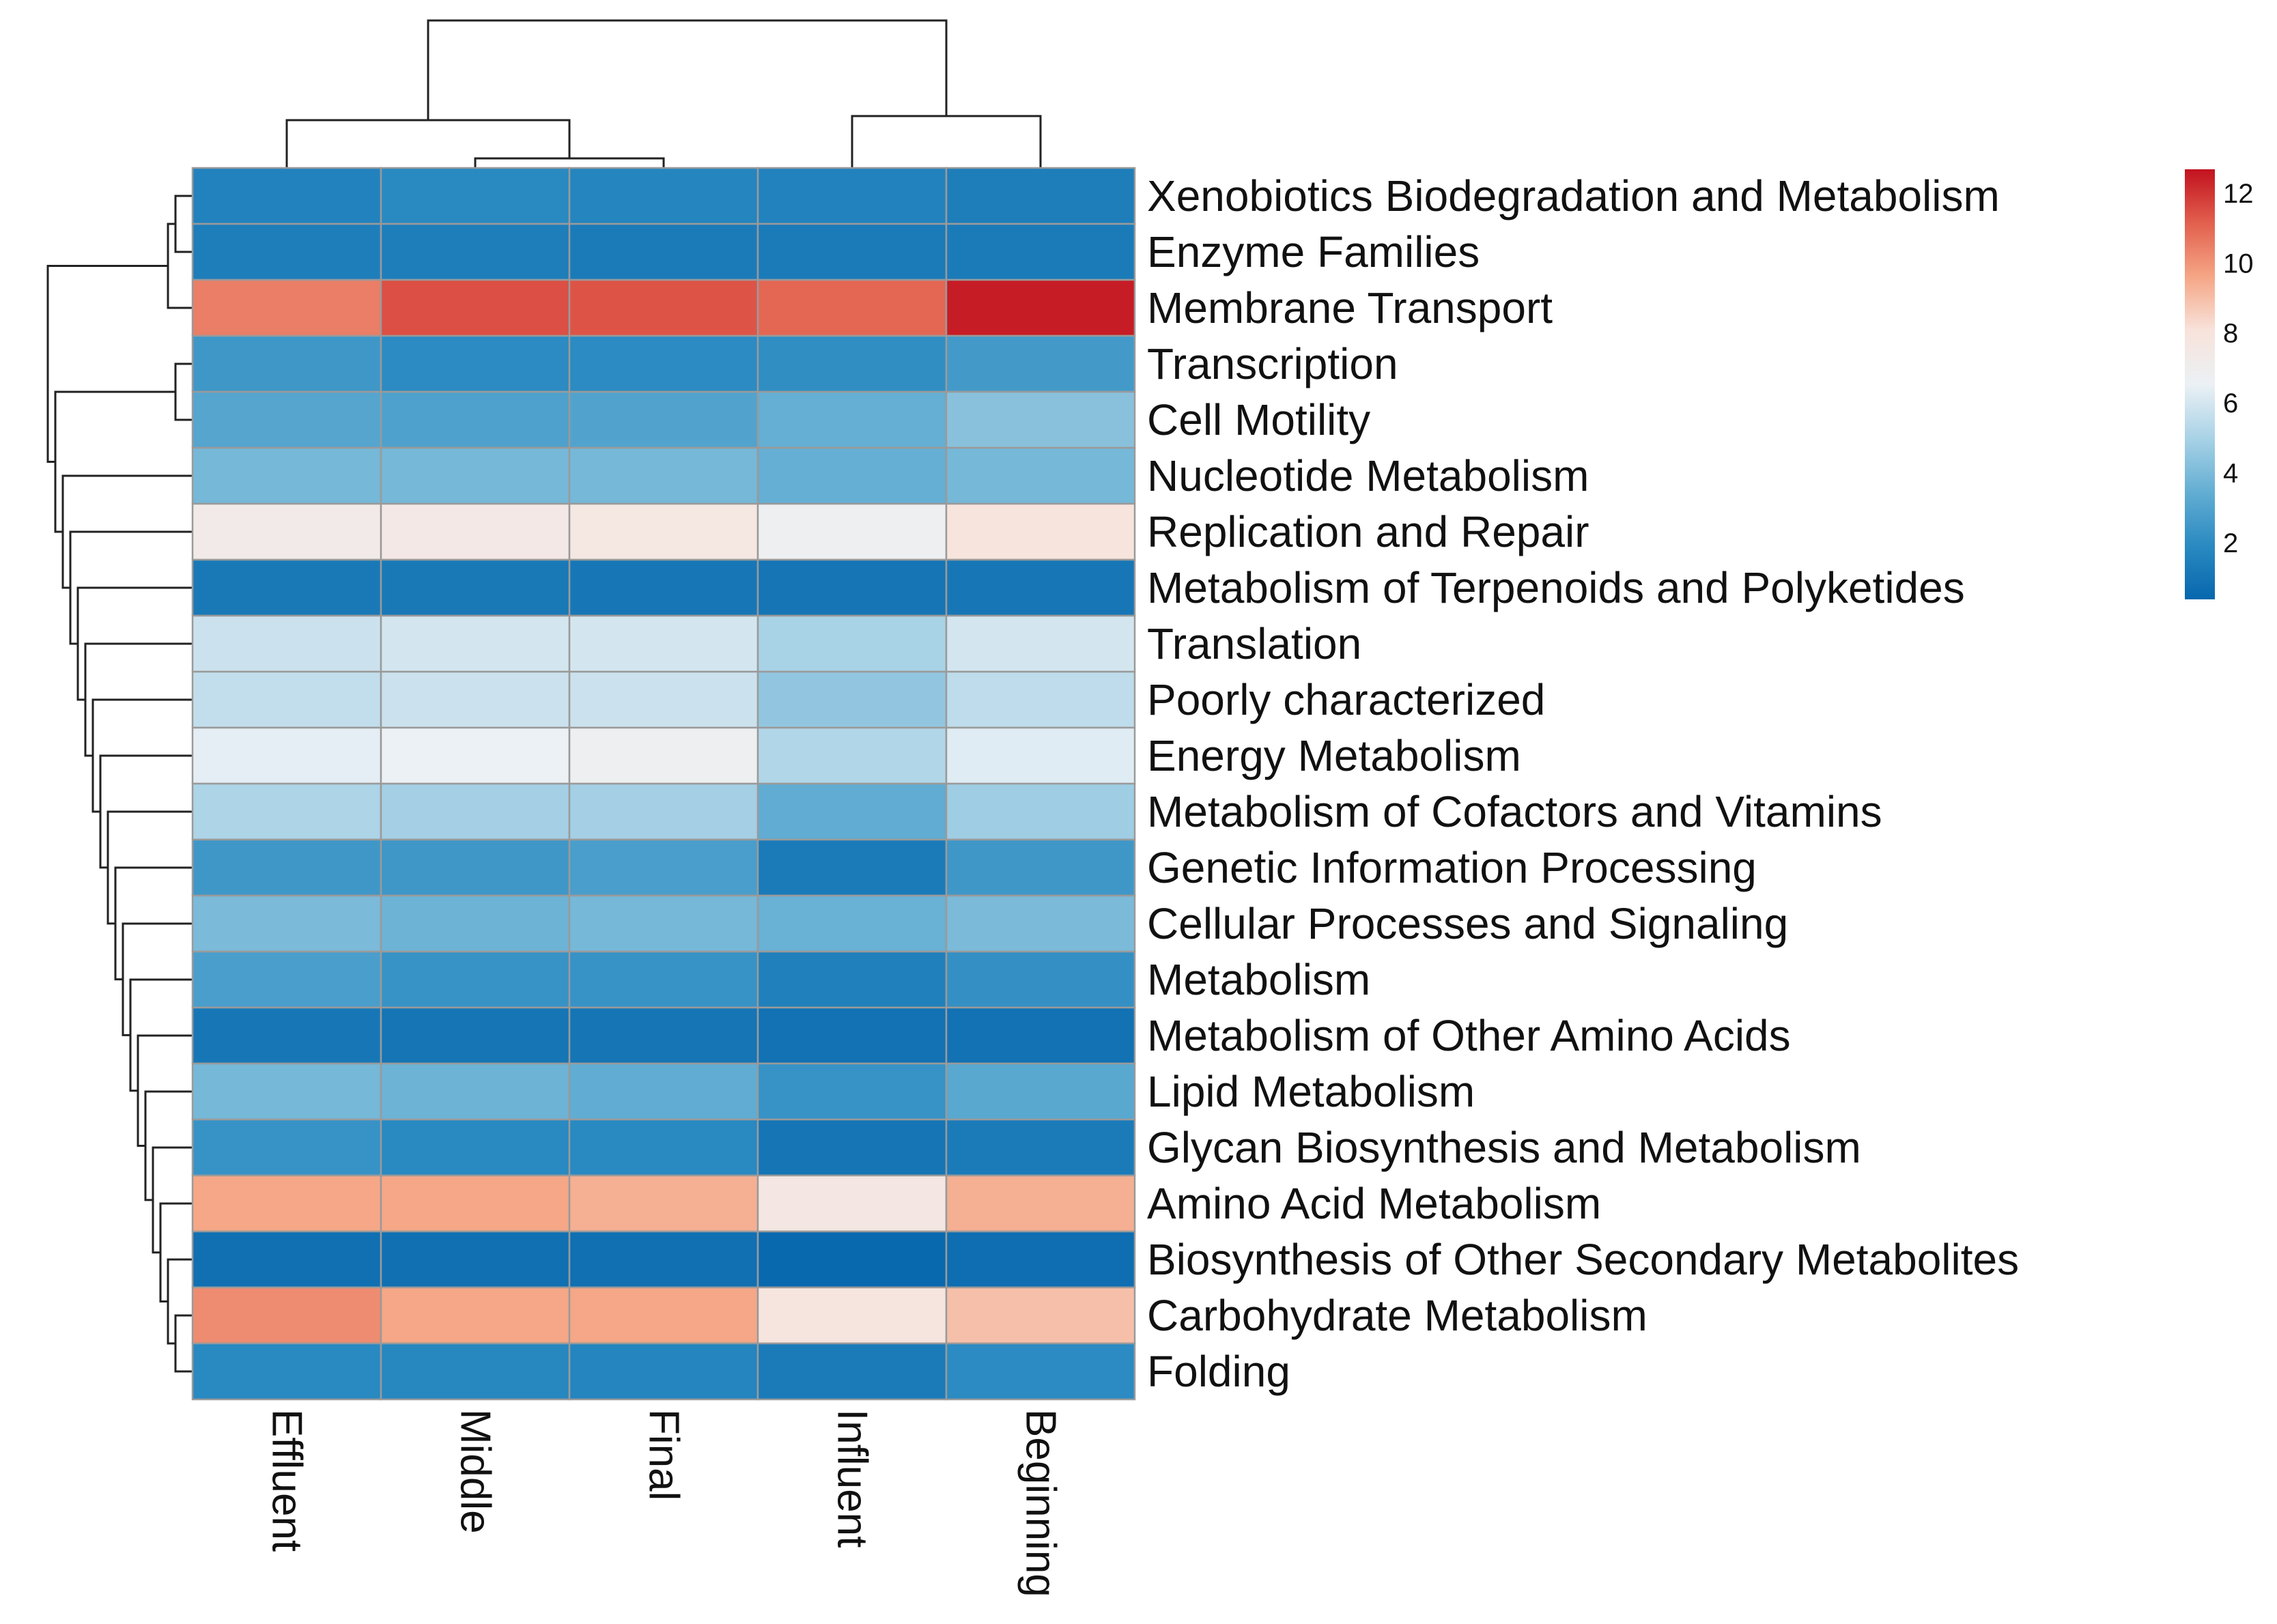  Describe the element at coordinates (286, 1203) in the screenshot. I see `heatmap-cell-amino-acid-metabolism-effluent` at that location.